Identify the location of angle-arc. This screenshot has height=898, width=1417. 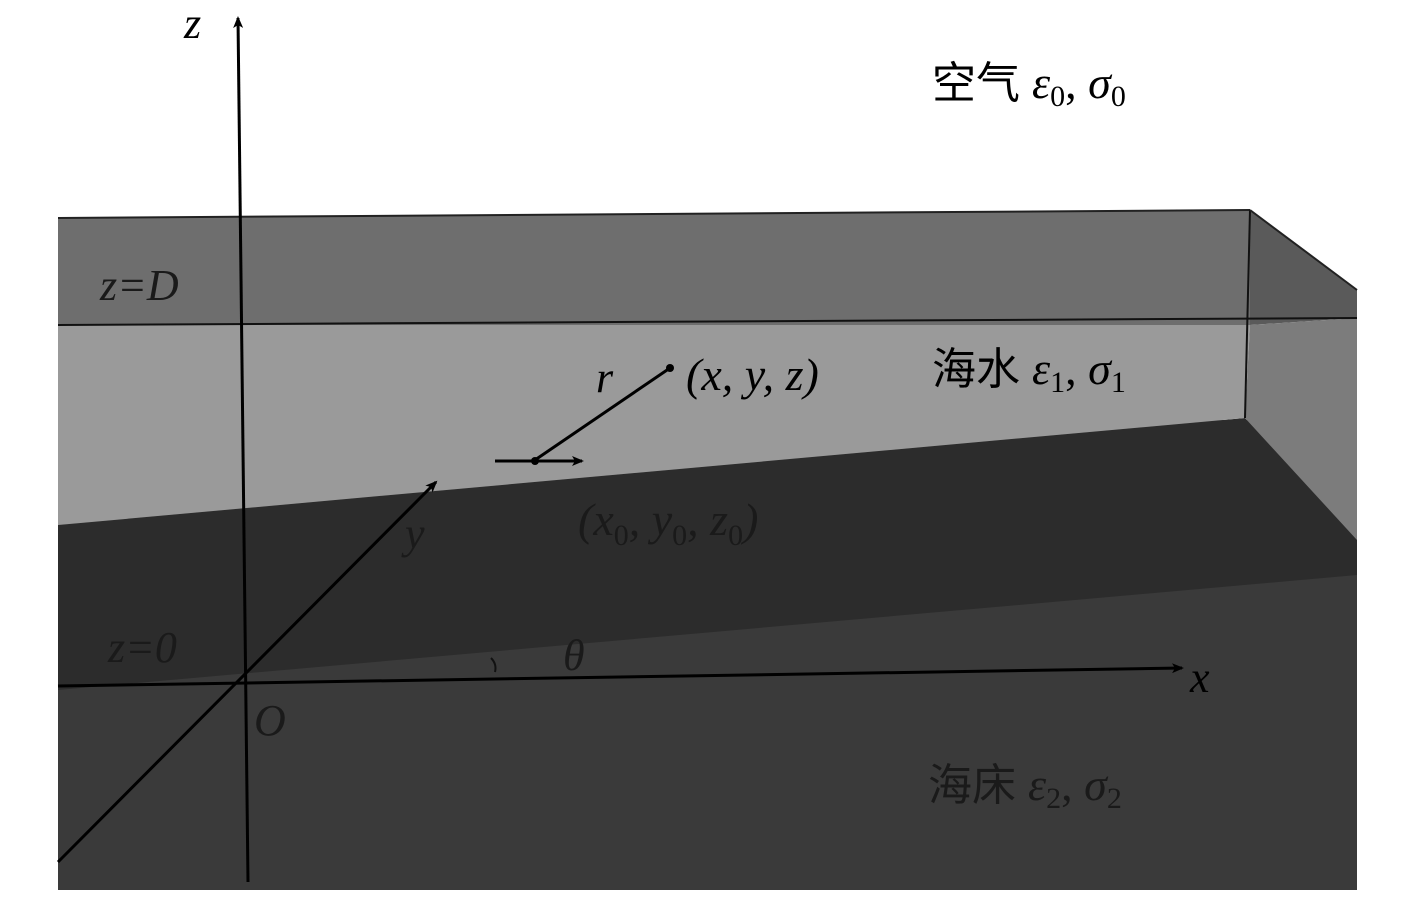
(493, 665).